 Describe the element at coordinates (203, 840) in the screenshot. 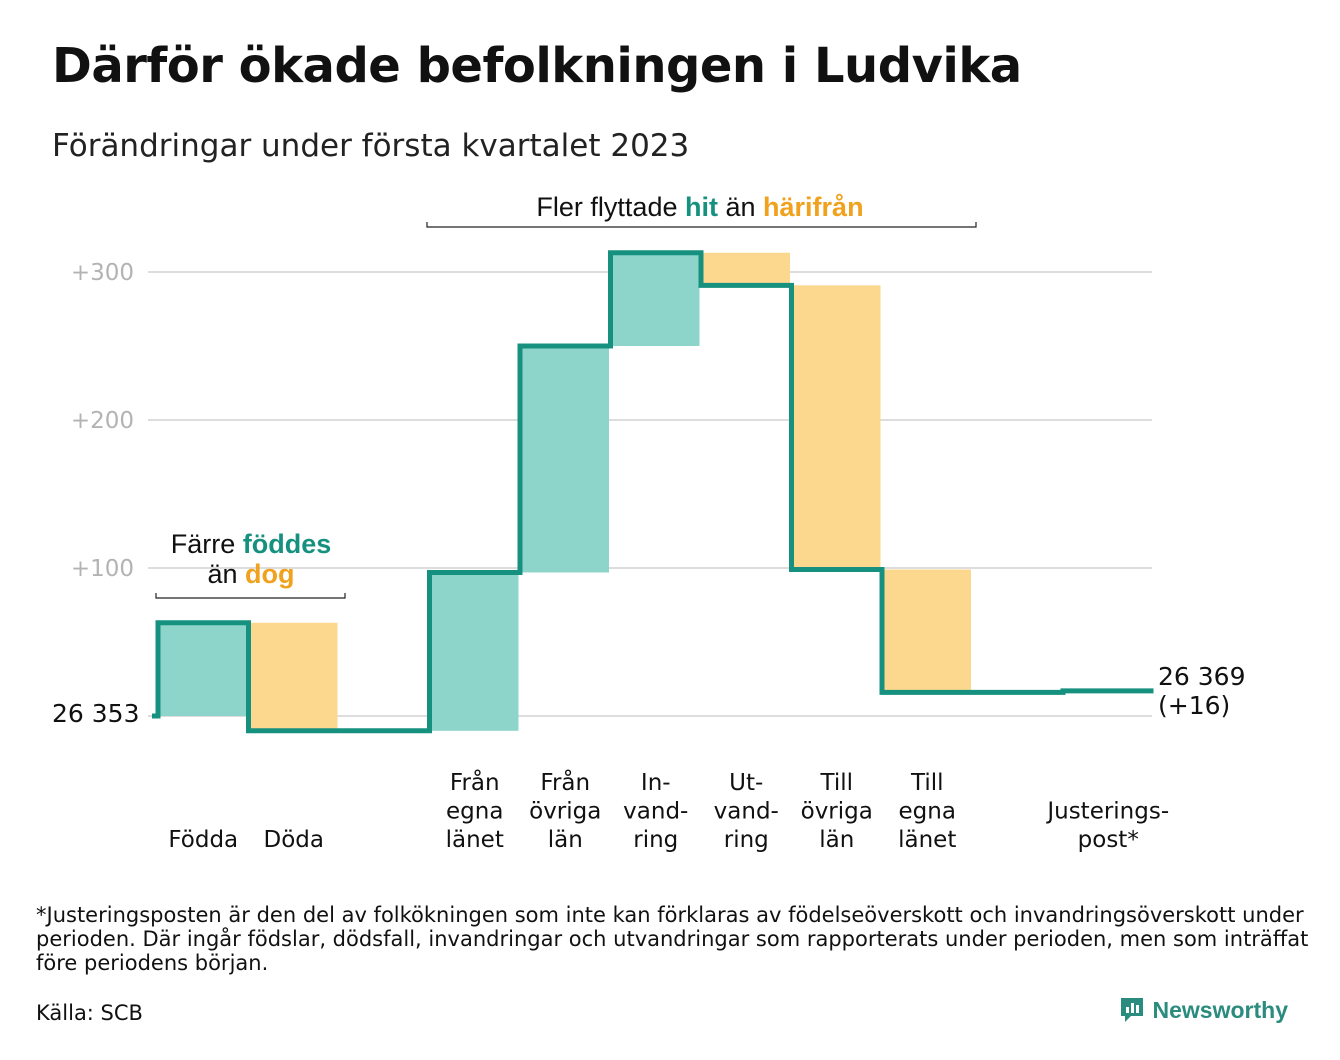

I see `x-category-label: Födda` at that location.